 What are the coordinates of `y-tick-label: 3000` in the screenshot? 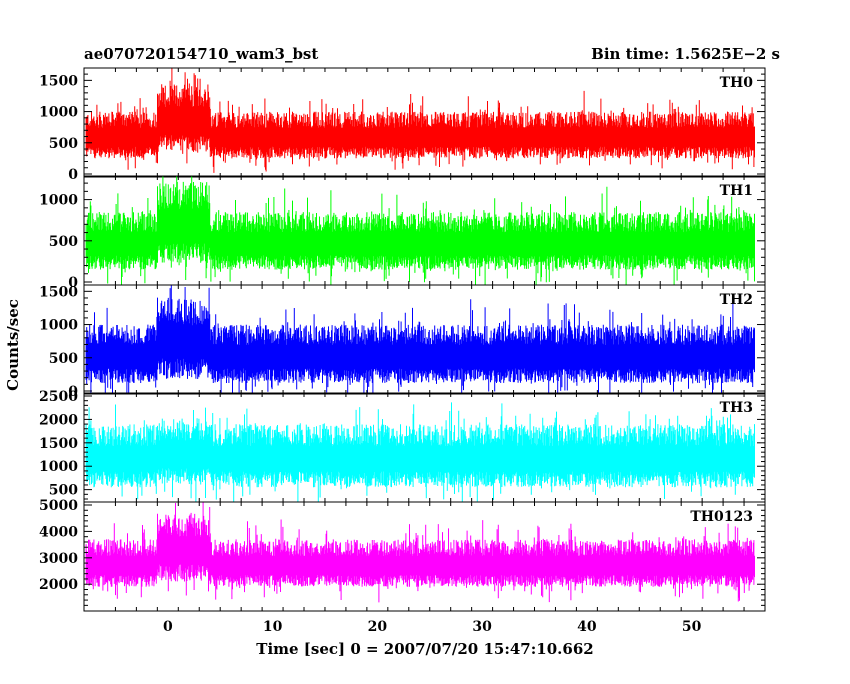 It's located at (58, 559).